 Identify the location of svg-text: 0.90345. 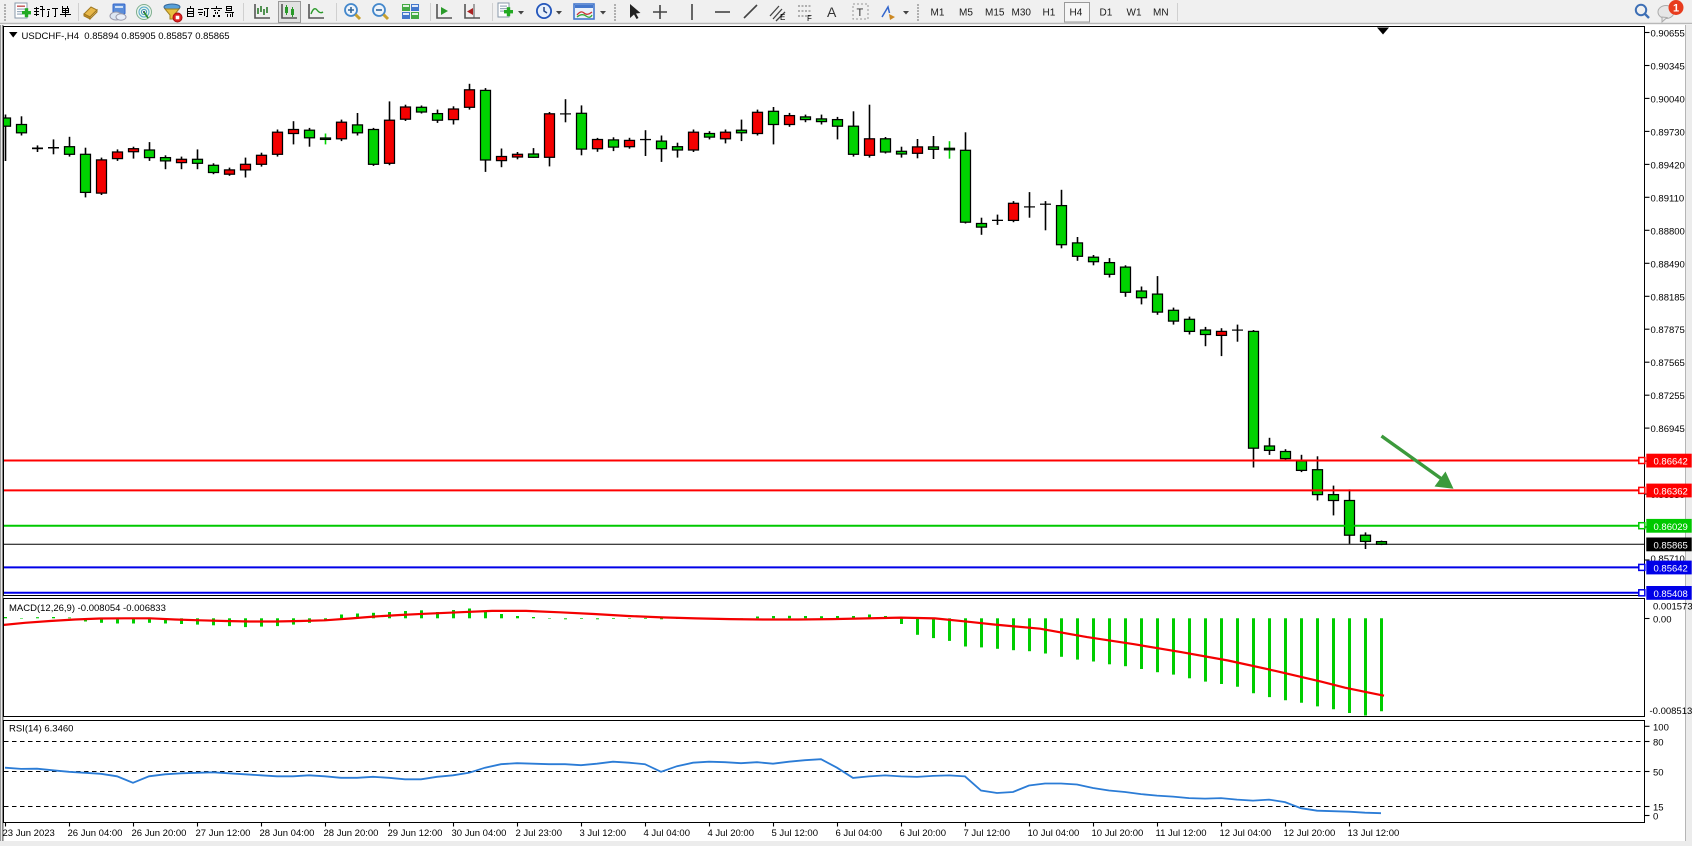
(1668, 67).